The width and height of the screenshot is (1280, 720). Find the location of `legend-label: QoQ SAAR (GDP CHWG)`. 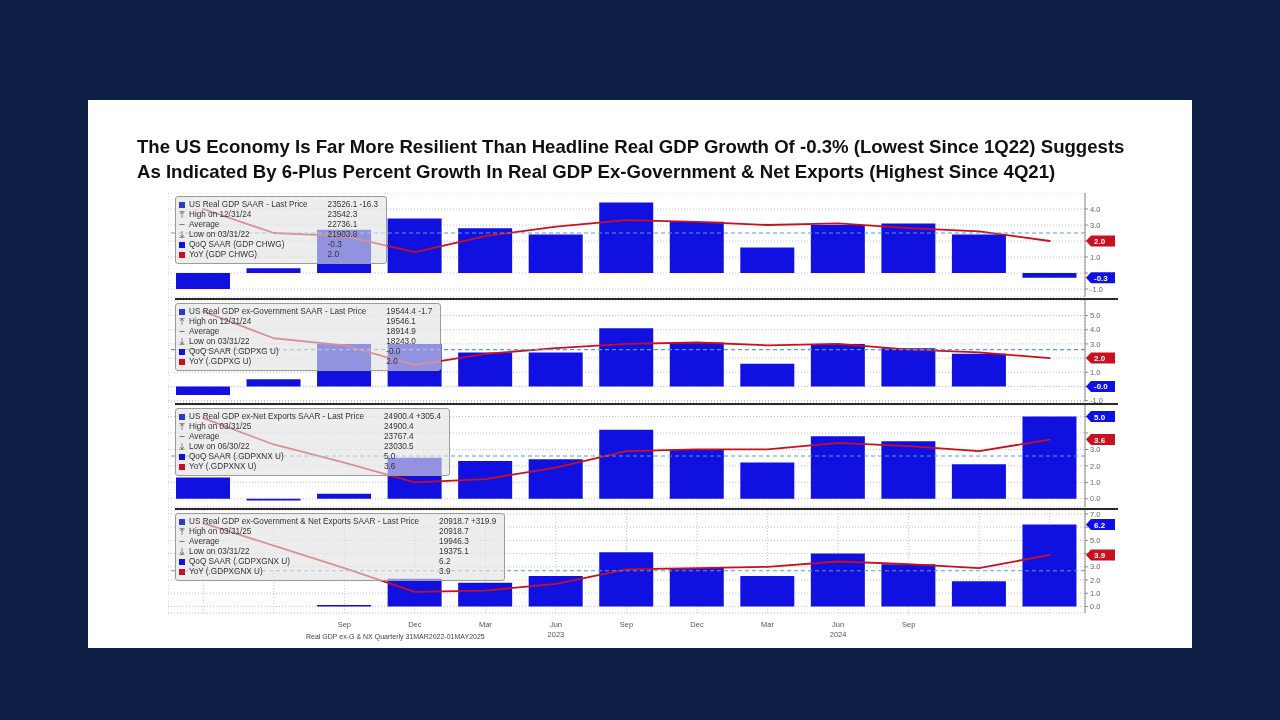

legend-label: QoQ SAAR (GDP CHWG) is located at coordinates (237, 244).